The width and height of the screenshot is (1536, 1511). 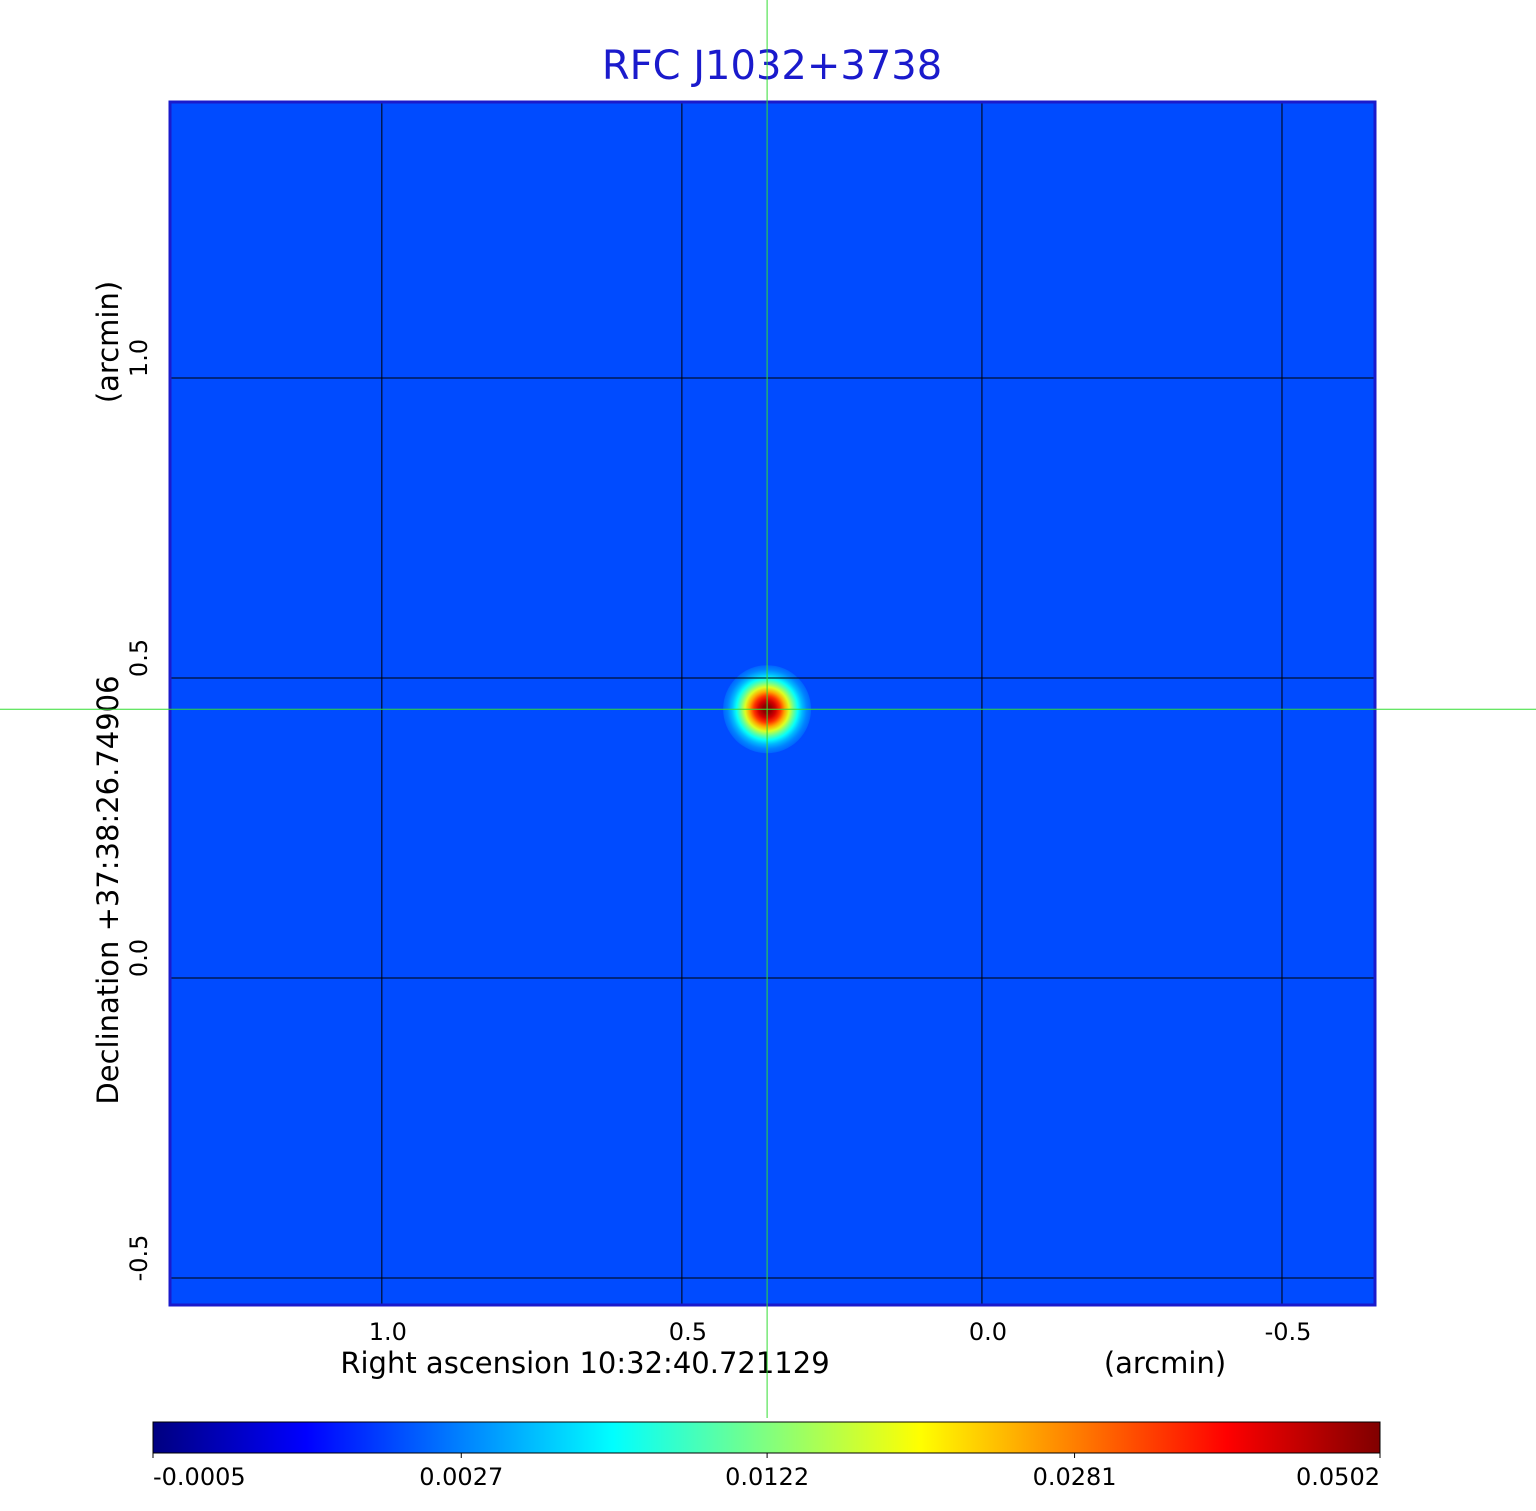 What do you see at coordinates (766, 1437) in the screenshot?
I see `colorbar` at bounding box center [766, 1437].